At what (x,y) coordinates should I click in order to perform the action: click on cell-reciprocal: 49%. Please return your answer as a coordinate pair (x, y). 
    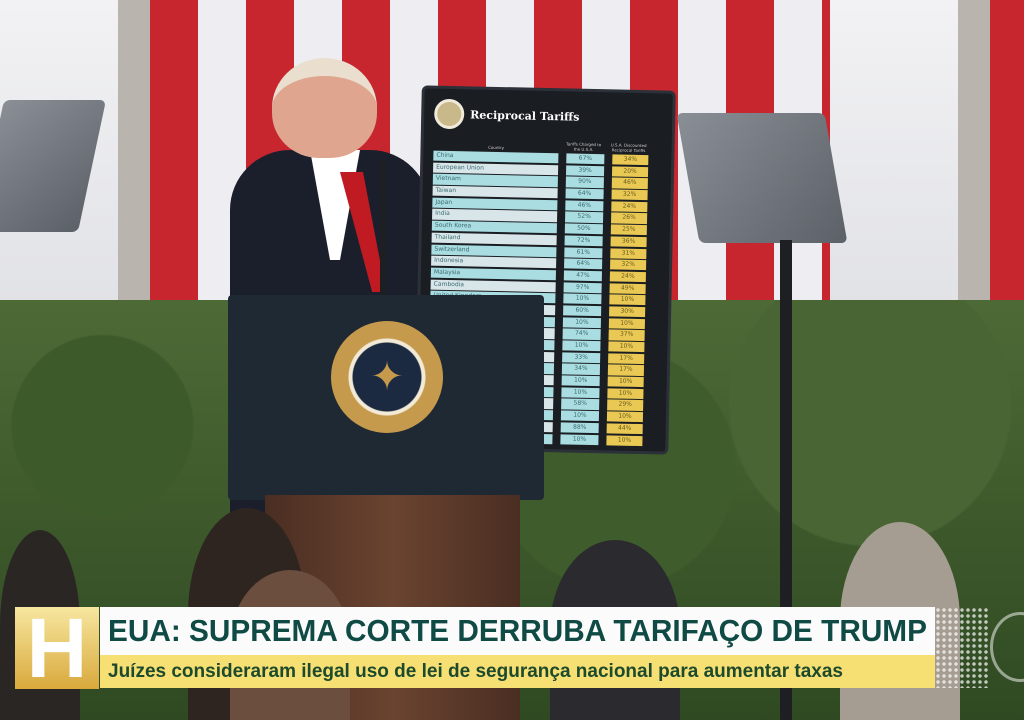
    Looking at the image, I should click on (627, 288).